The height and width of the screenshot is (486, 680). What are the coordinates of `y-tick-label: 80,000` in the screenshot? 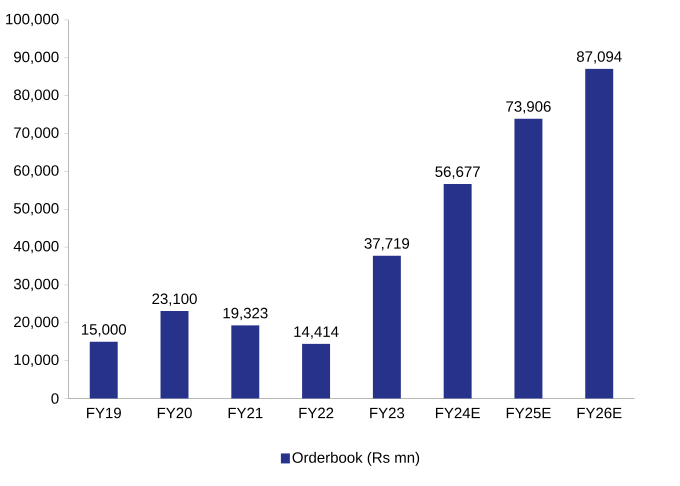 It's located at (36, 95).